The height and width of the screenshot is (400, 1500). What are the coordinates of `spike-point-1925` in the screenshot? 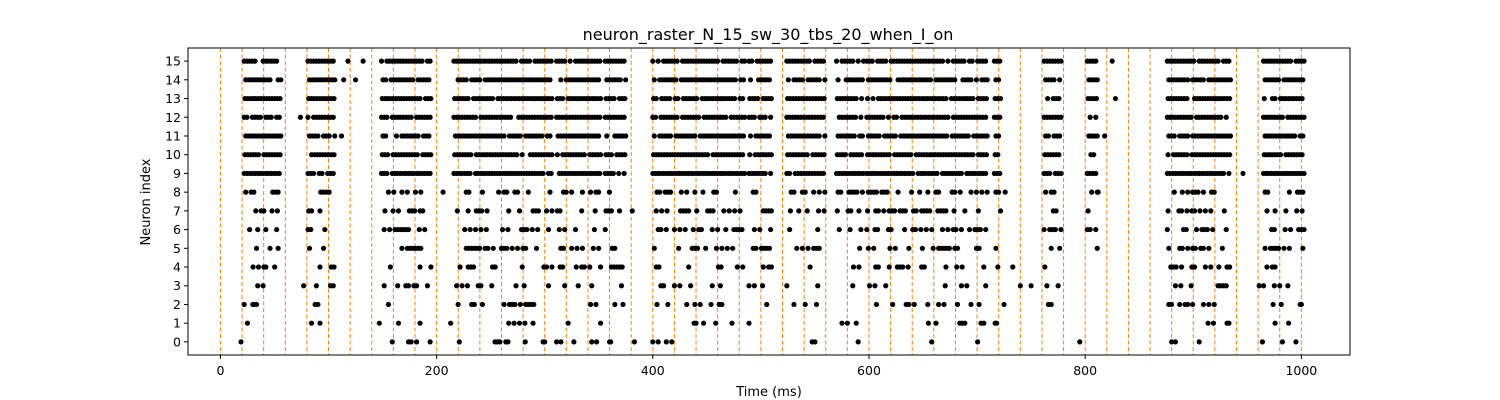 It's located at (1056, 211).